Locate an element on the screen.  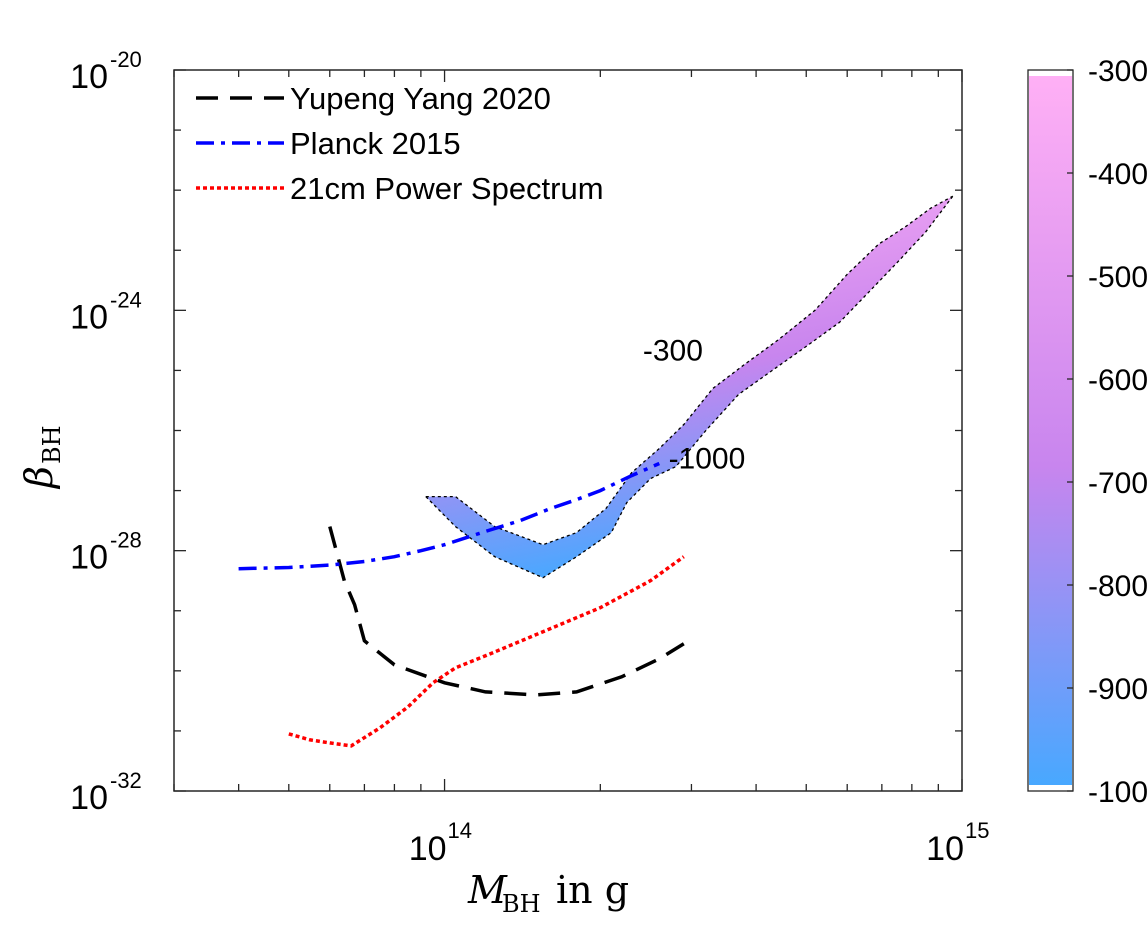
colorbar: -300 -400 -500 -600 -700 -800 -900 -1000 is located at coordinates (1087, 432).